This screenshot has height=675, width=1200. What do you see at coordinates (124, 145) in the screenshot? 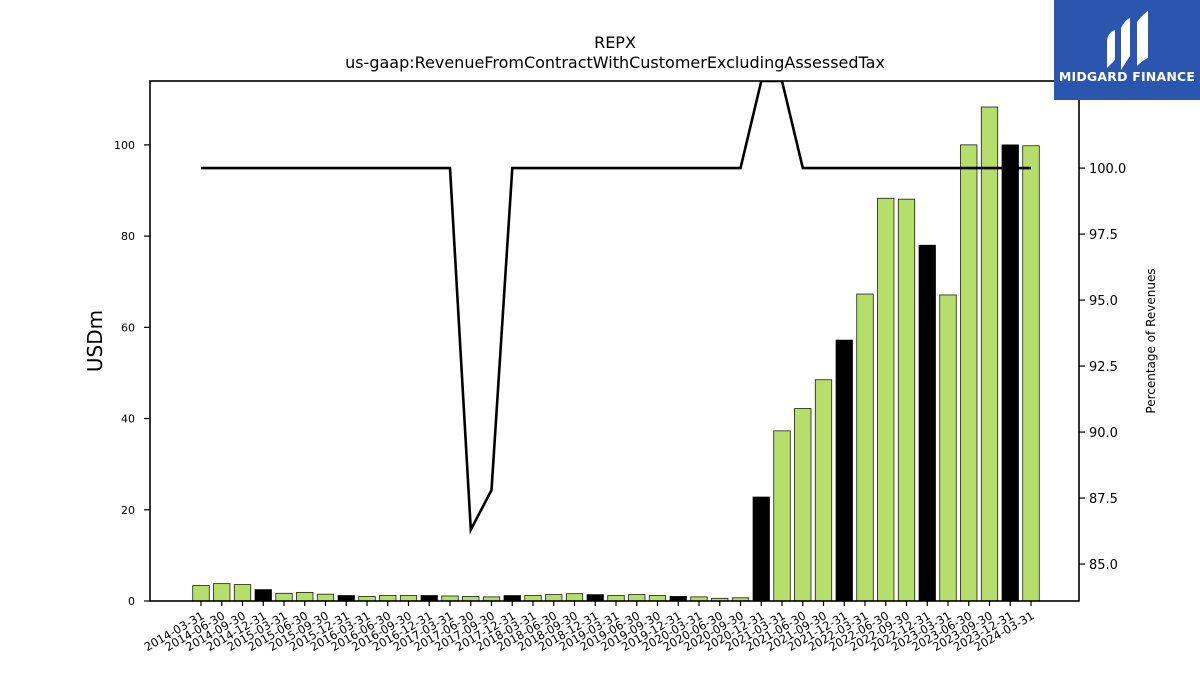
I see `y-tick-label: 100` at bounding box center [124, 145].